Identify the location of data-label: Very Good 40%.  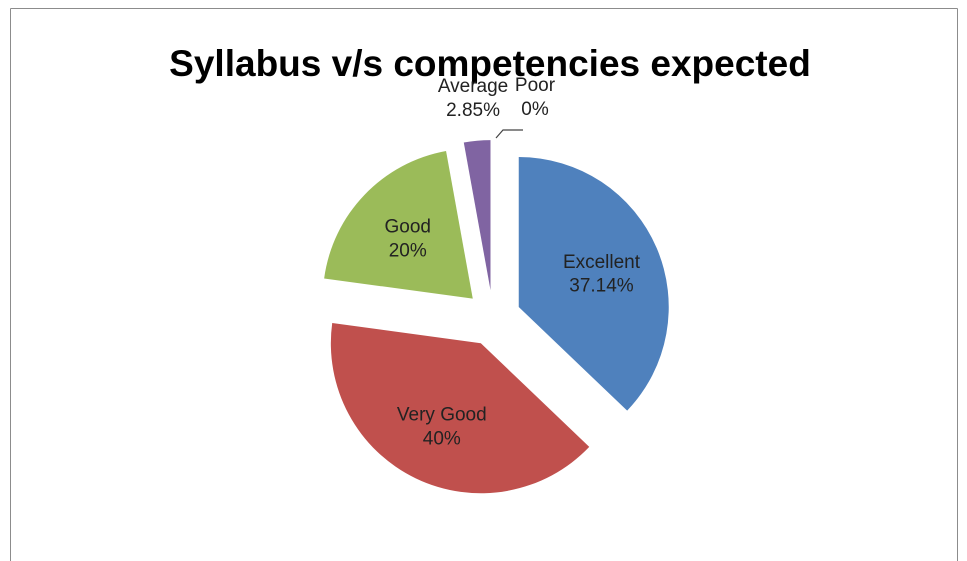
(442, 427).